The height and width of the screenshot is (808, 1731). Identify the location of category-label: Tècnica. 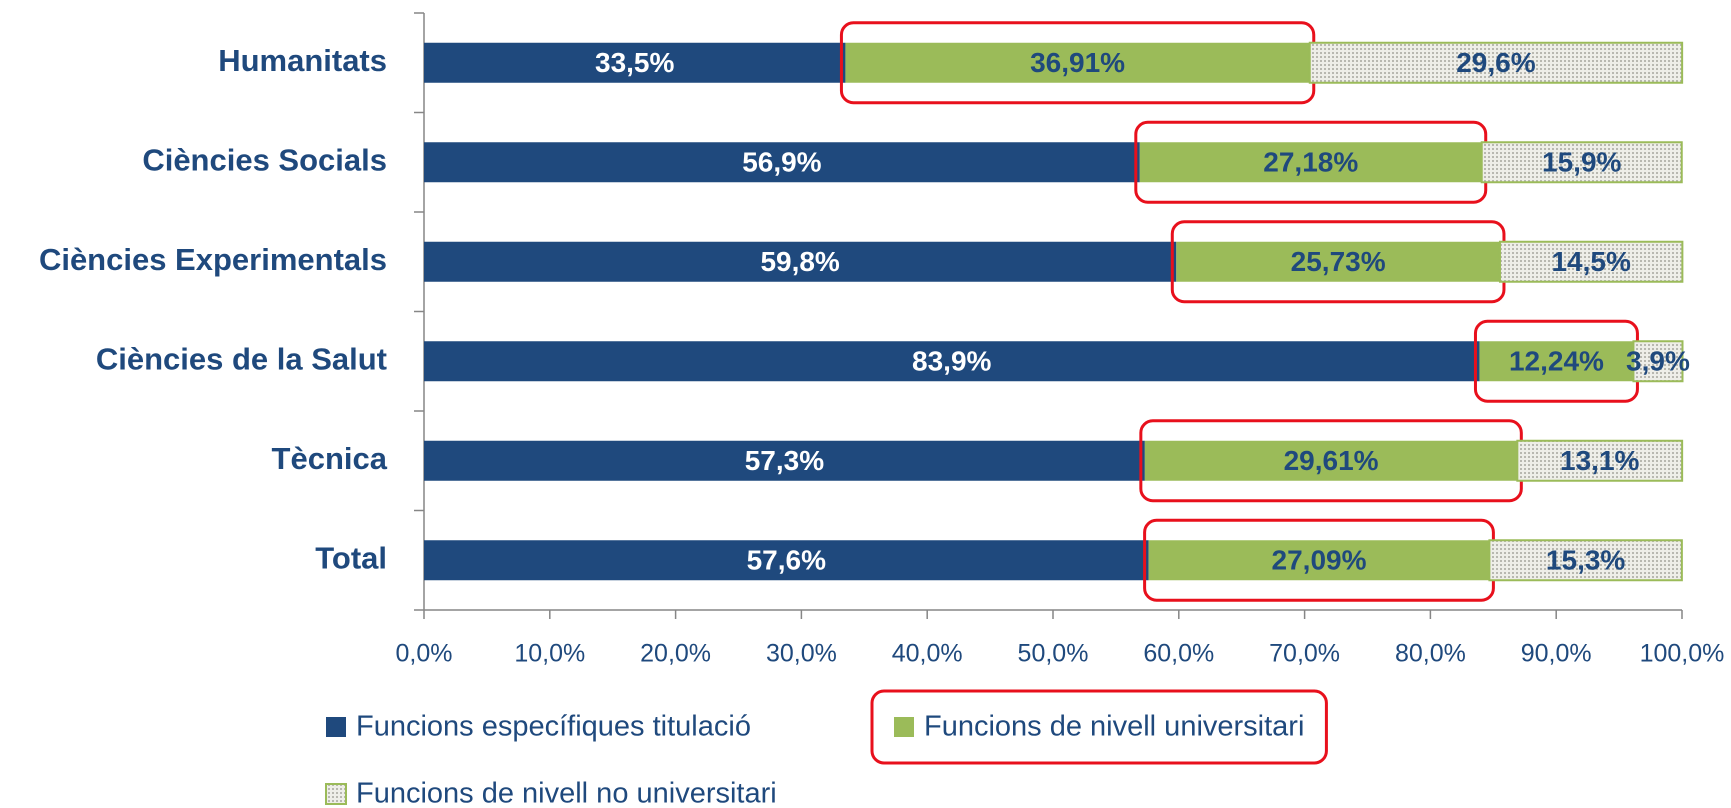
(330, 458).